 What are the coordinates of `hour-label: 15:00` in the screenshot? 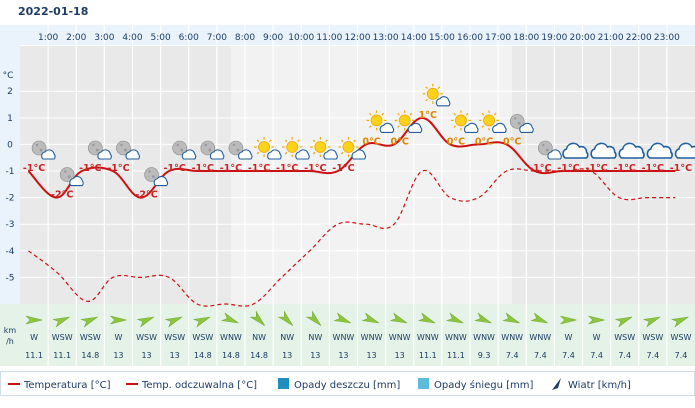 It's located at (442, 38).